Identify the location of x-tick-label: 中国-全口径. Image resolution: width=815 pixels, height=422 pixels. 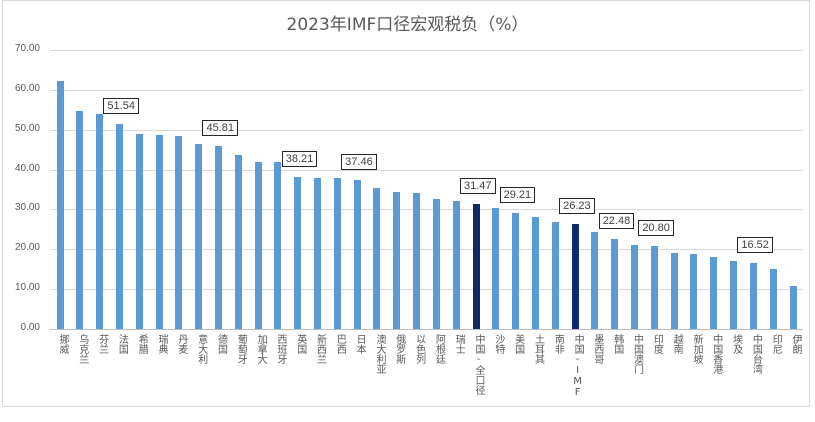
(479, 364).